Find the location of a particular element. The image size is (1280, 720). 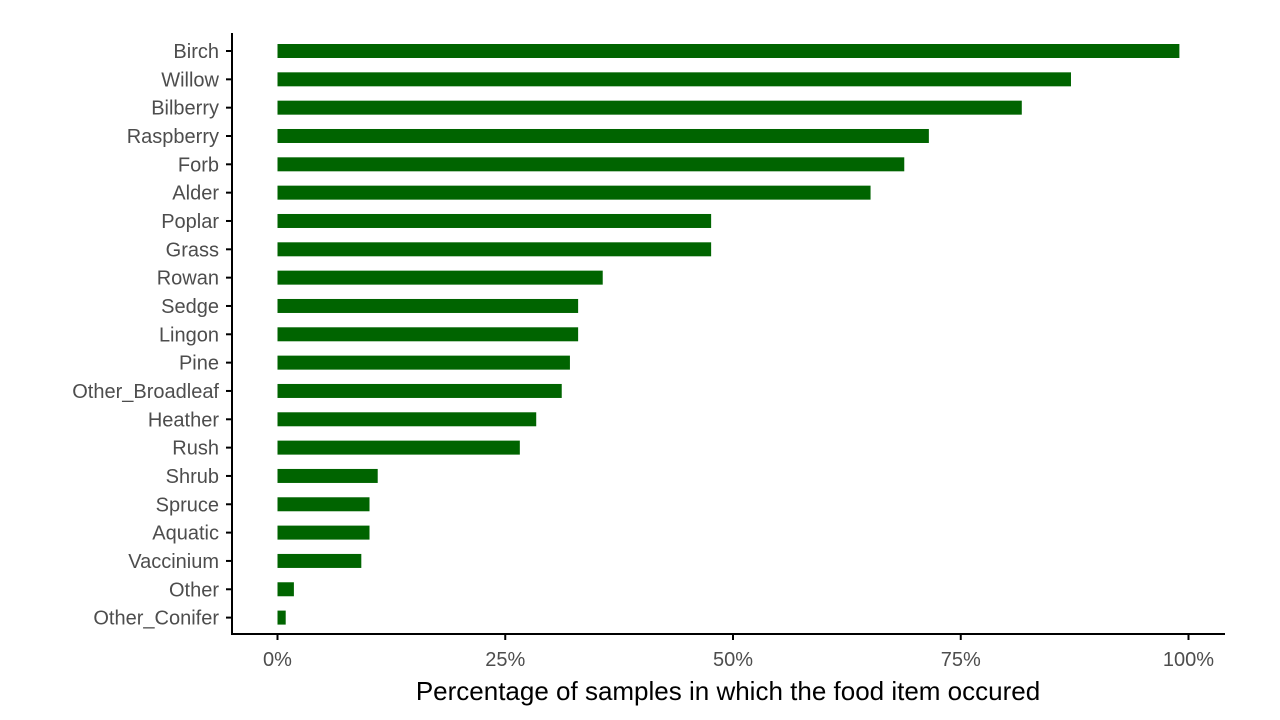

y-tick-label: Shrub is located at coordinates (192, 477).